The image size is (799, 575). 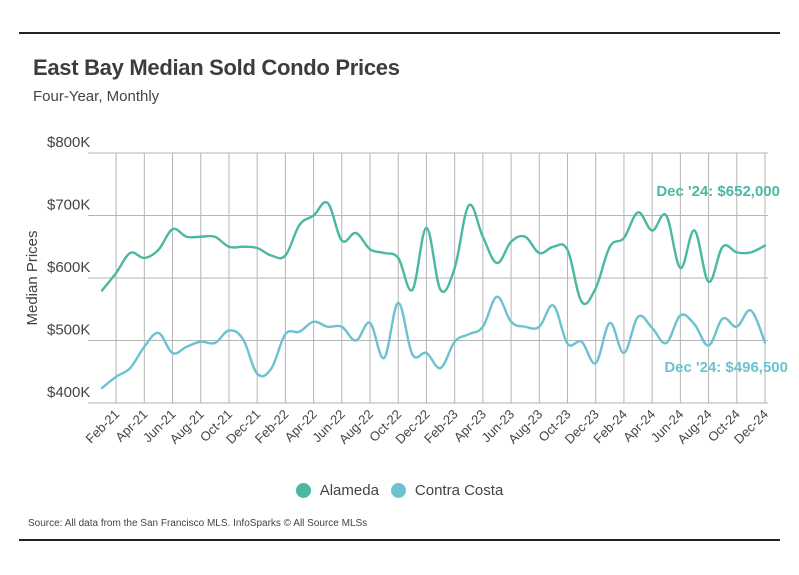 What do you see at coordinates (68, 142) in the screenshot?
I see `y-tick-label: $800K` at bounding box center [68, 142].